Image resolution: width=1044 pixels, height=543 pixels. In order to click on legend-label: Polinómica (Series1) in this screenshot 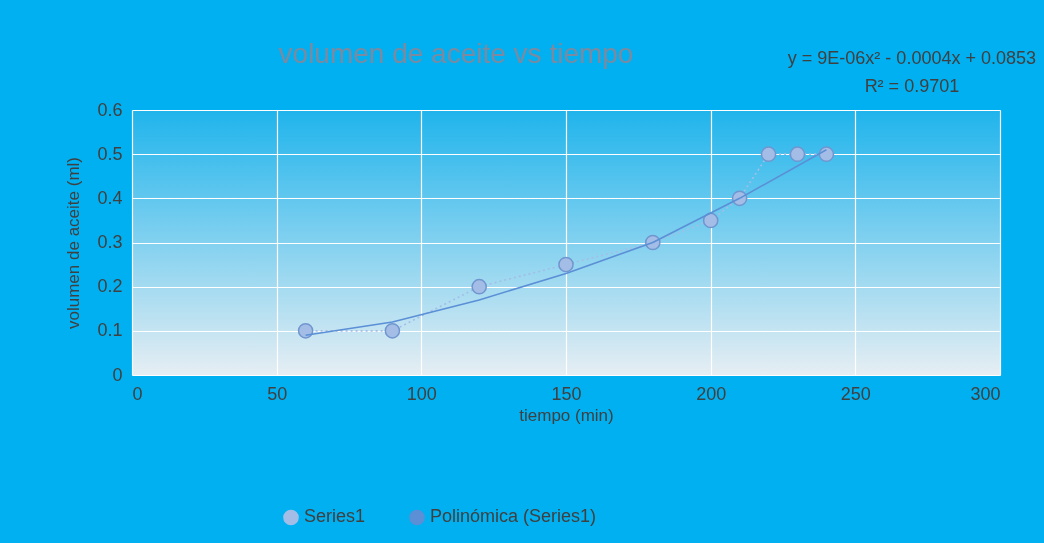, I will do `click(513, 516)`.